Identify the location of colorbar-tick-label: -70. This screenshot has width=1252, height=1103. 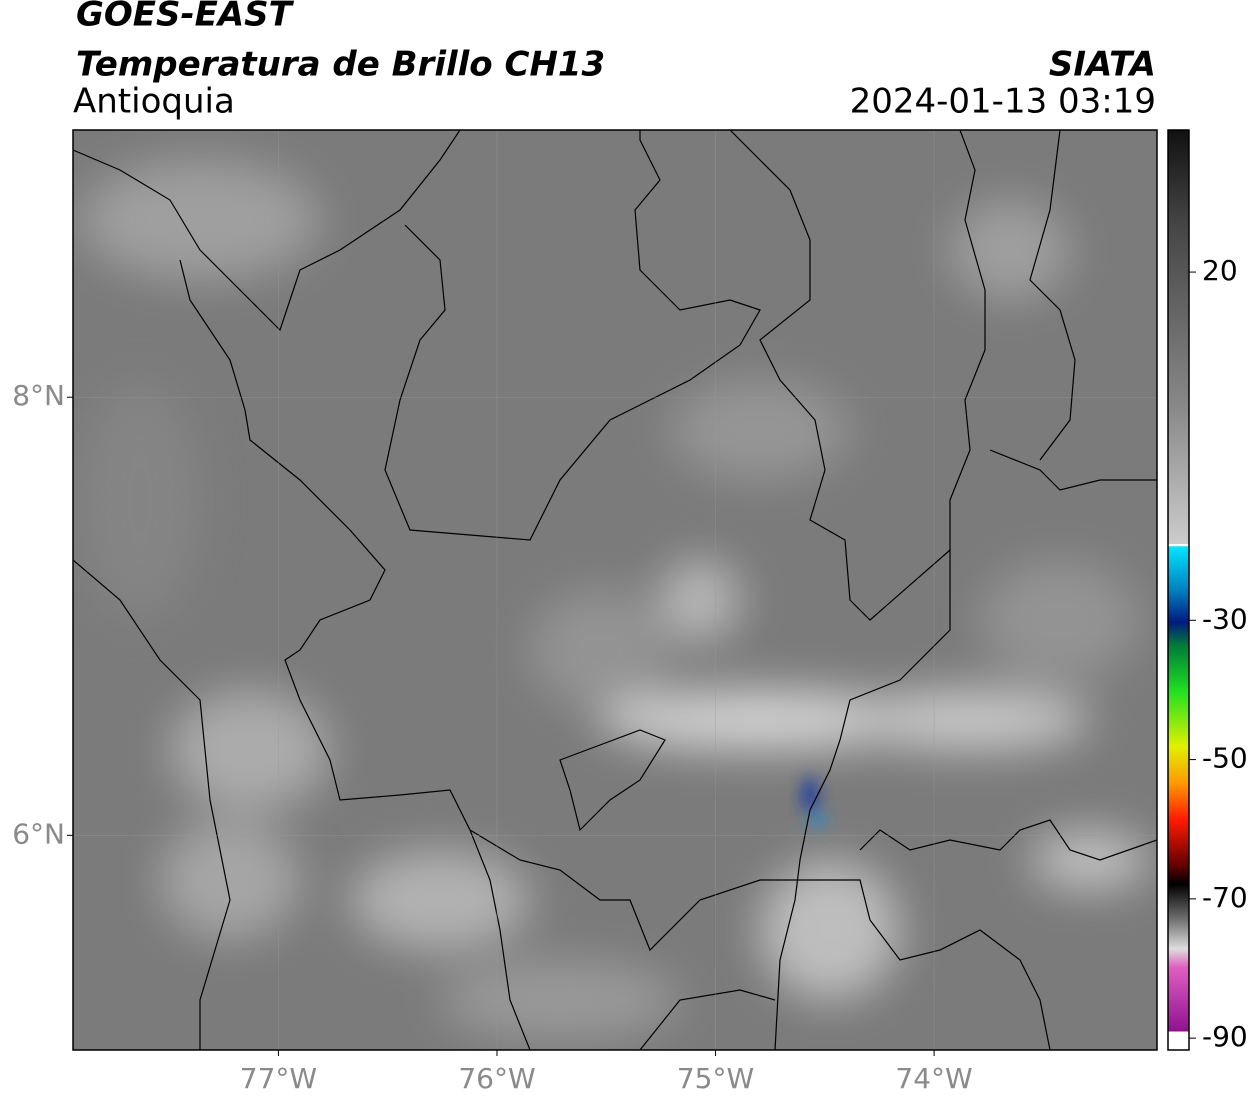
(1225, 897).